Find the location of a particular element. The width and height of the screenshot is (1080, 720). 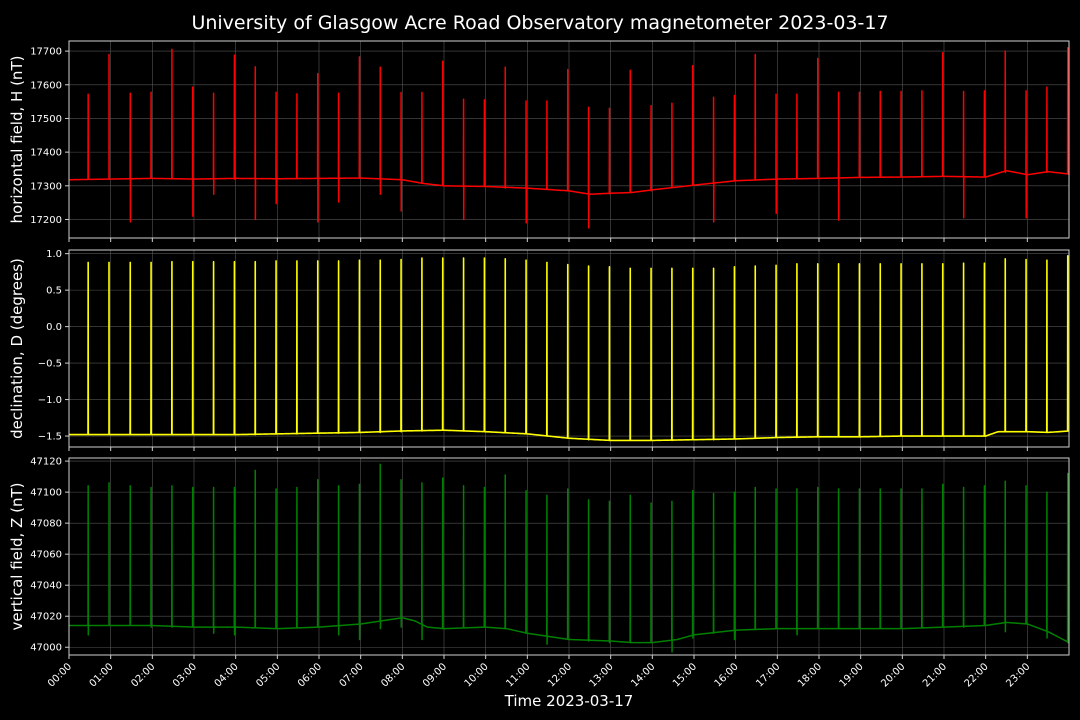

declination-y-tick-label: 1.0 is located at coordinates (54, 254).